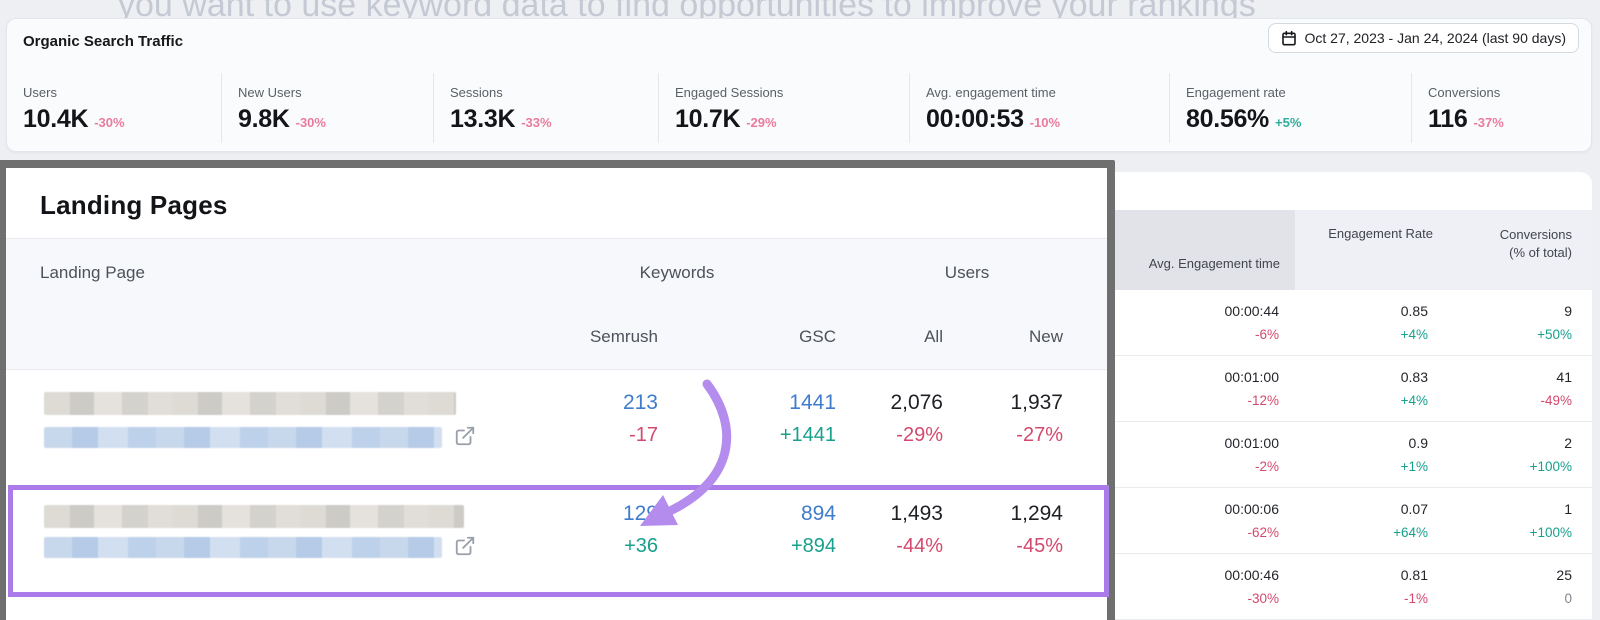  Describe the element at coordinates (483, 119) in the screenshot. I see `metric-value: 13.3K` at that location.